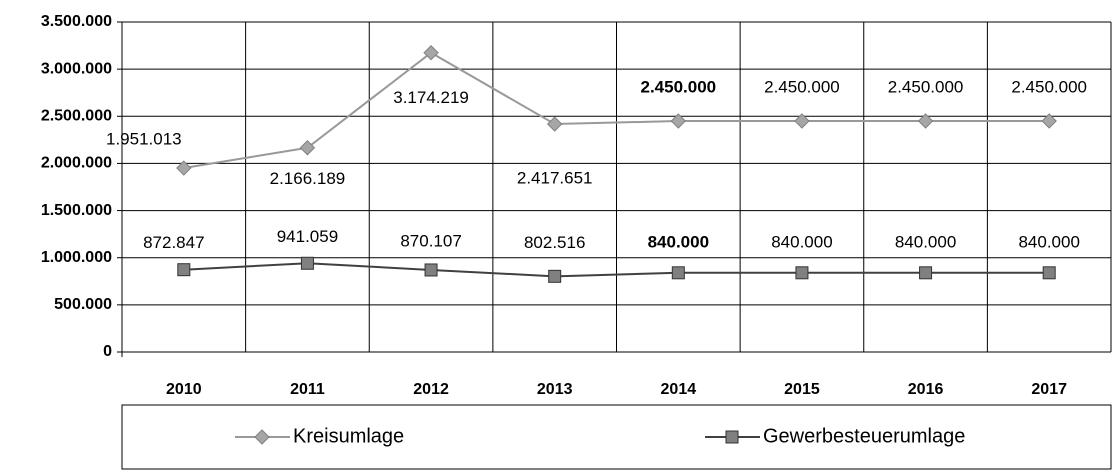 This screenshot has width=1115, height=470. Describe the element at coordinates (144, 139) in the screenshot. I see `data-label: 1.951.013` at that location.